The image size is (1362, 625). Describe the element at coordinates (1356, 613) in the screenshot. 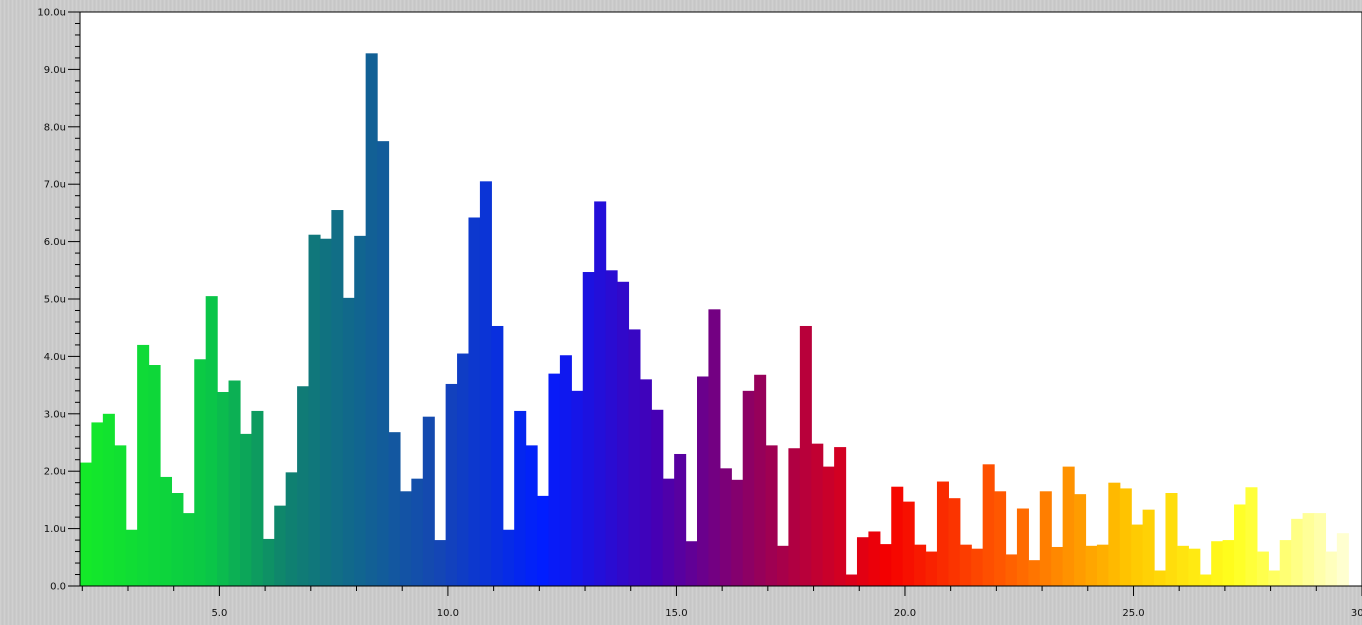

I see `x-tick-label: 30.0` at that location.